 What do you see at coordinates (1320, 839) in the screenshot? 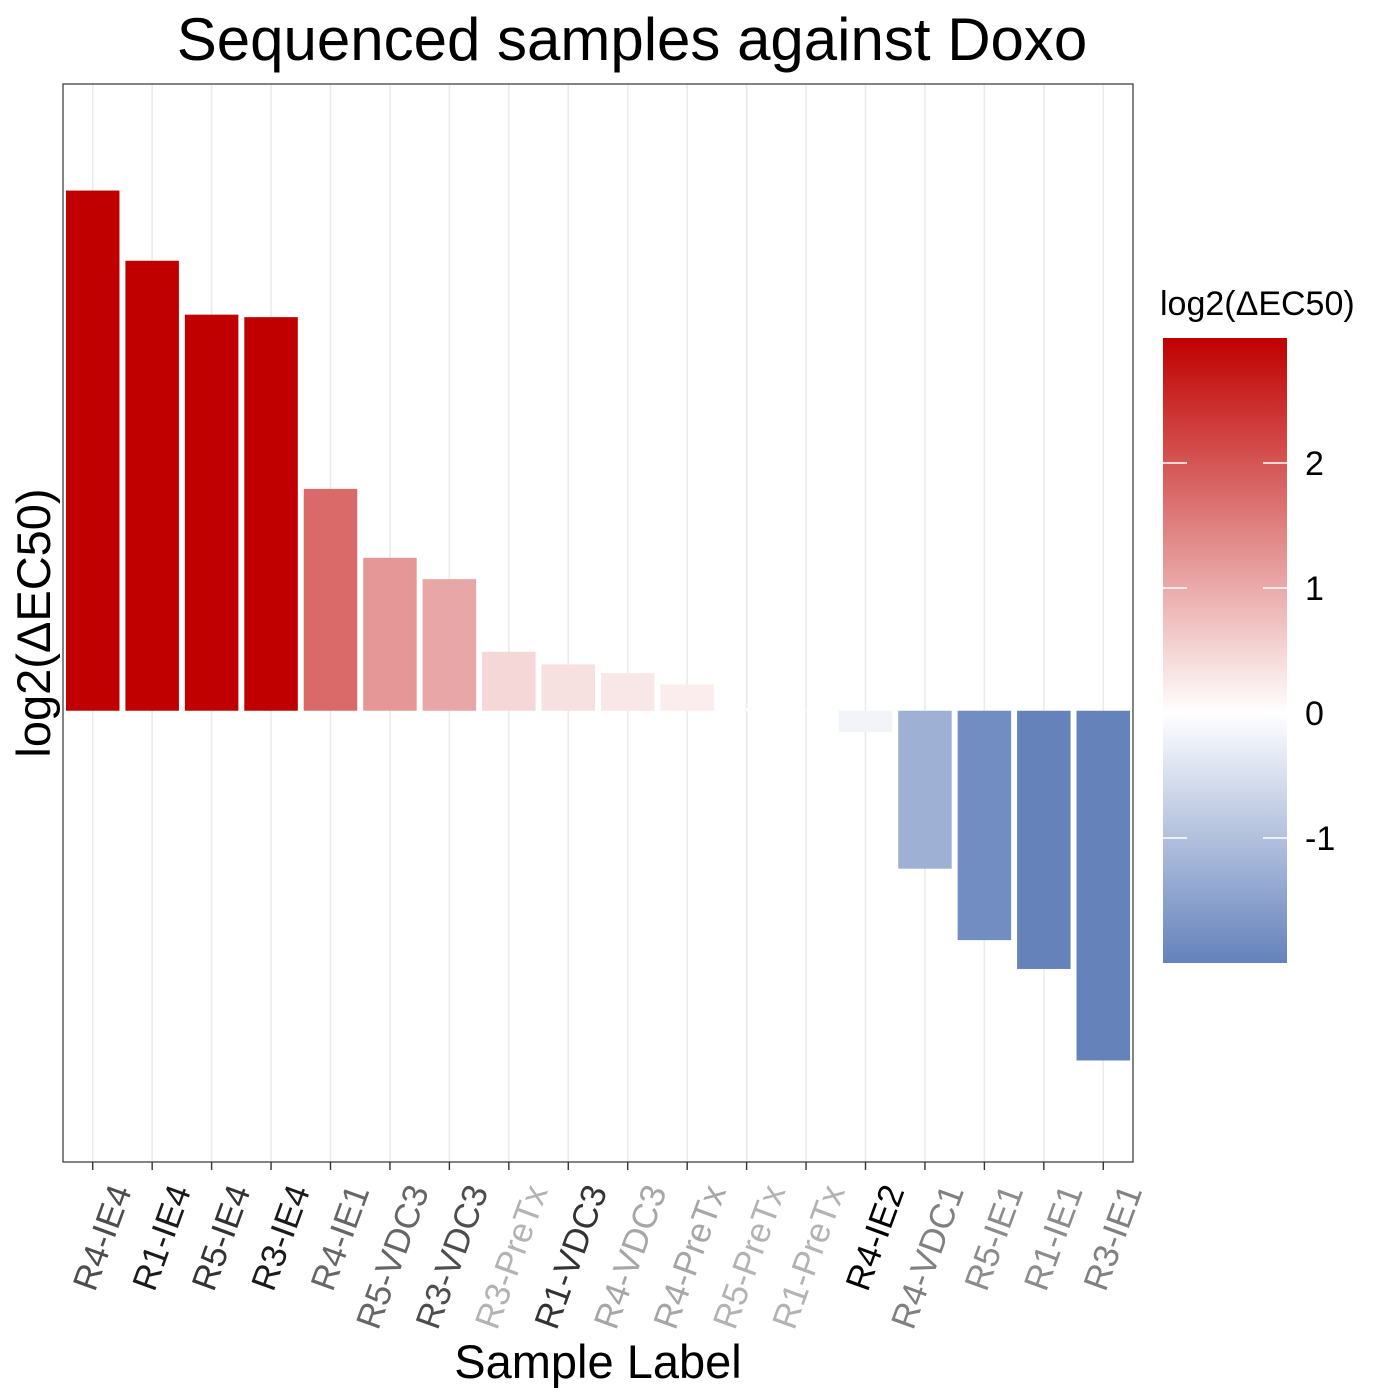
I see `legend-tick-label: -1` at bounding box center [1320, 839].